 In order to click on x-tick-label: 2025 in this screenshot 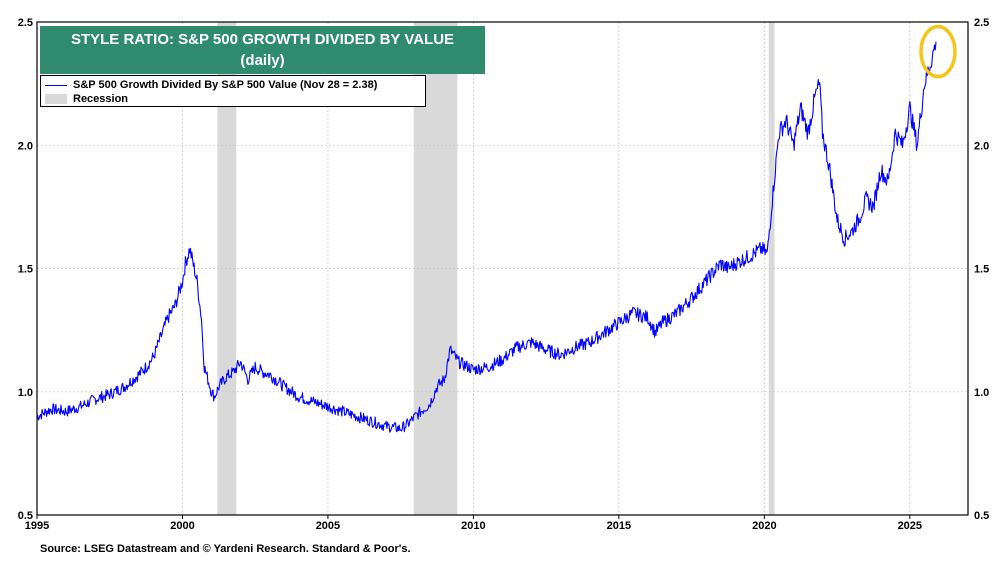, I will do `click(910, 526)`.